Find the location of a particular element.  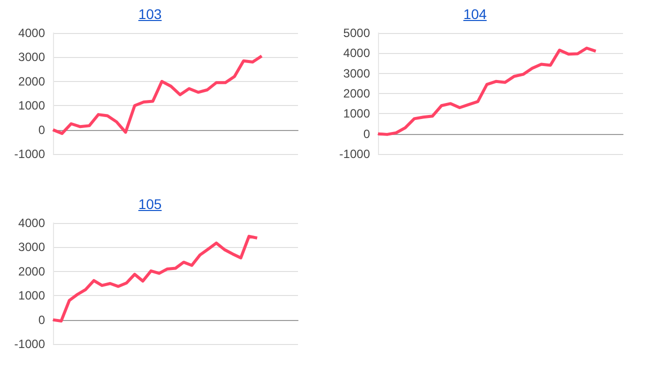

chart-title: 105 is located at coordinates (150, 204).